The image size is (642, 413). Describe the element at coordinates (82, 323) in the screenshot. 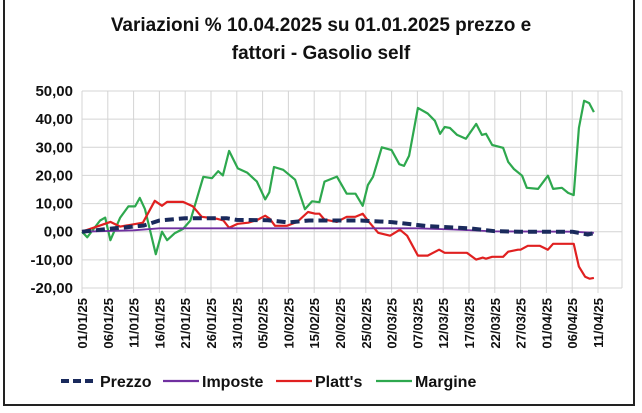

I see `x-tick-label: 01/01/25` at that location.